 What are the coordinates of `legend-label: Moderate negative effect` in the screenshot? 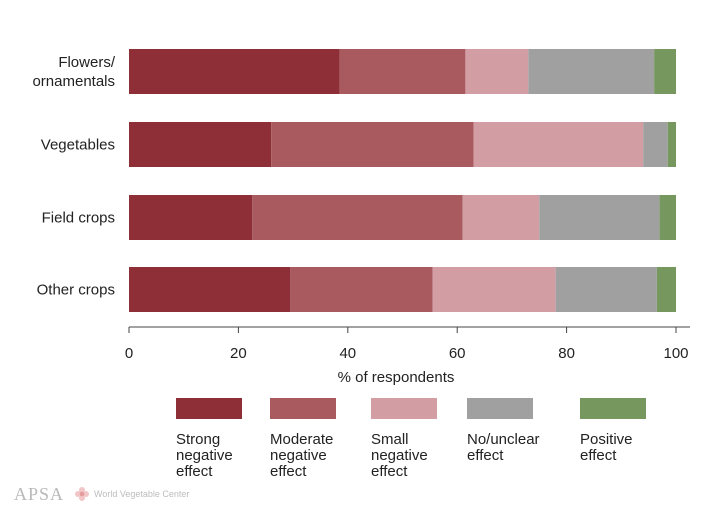 It's located at (302, 455).